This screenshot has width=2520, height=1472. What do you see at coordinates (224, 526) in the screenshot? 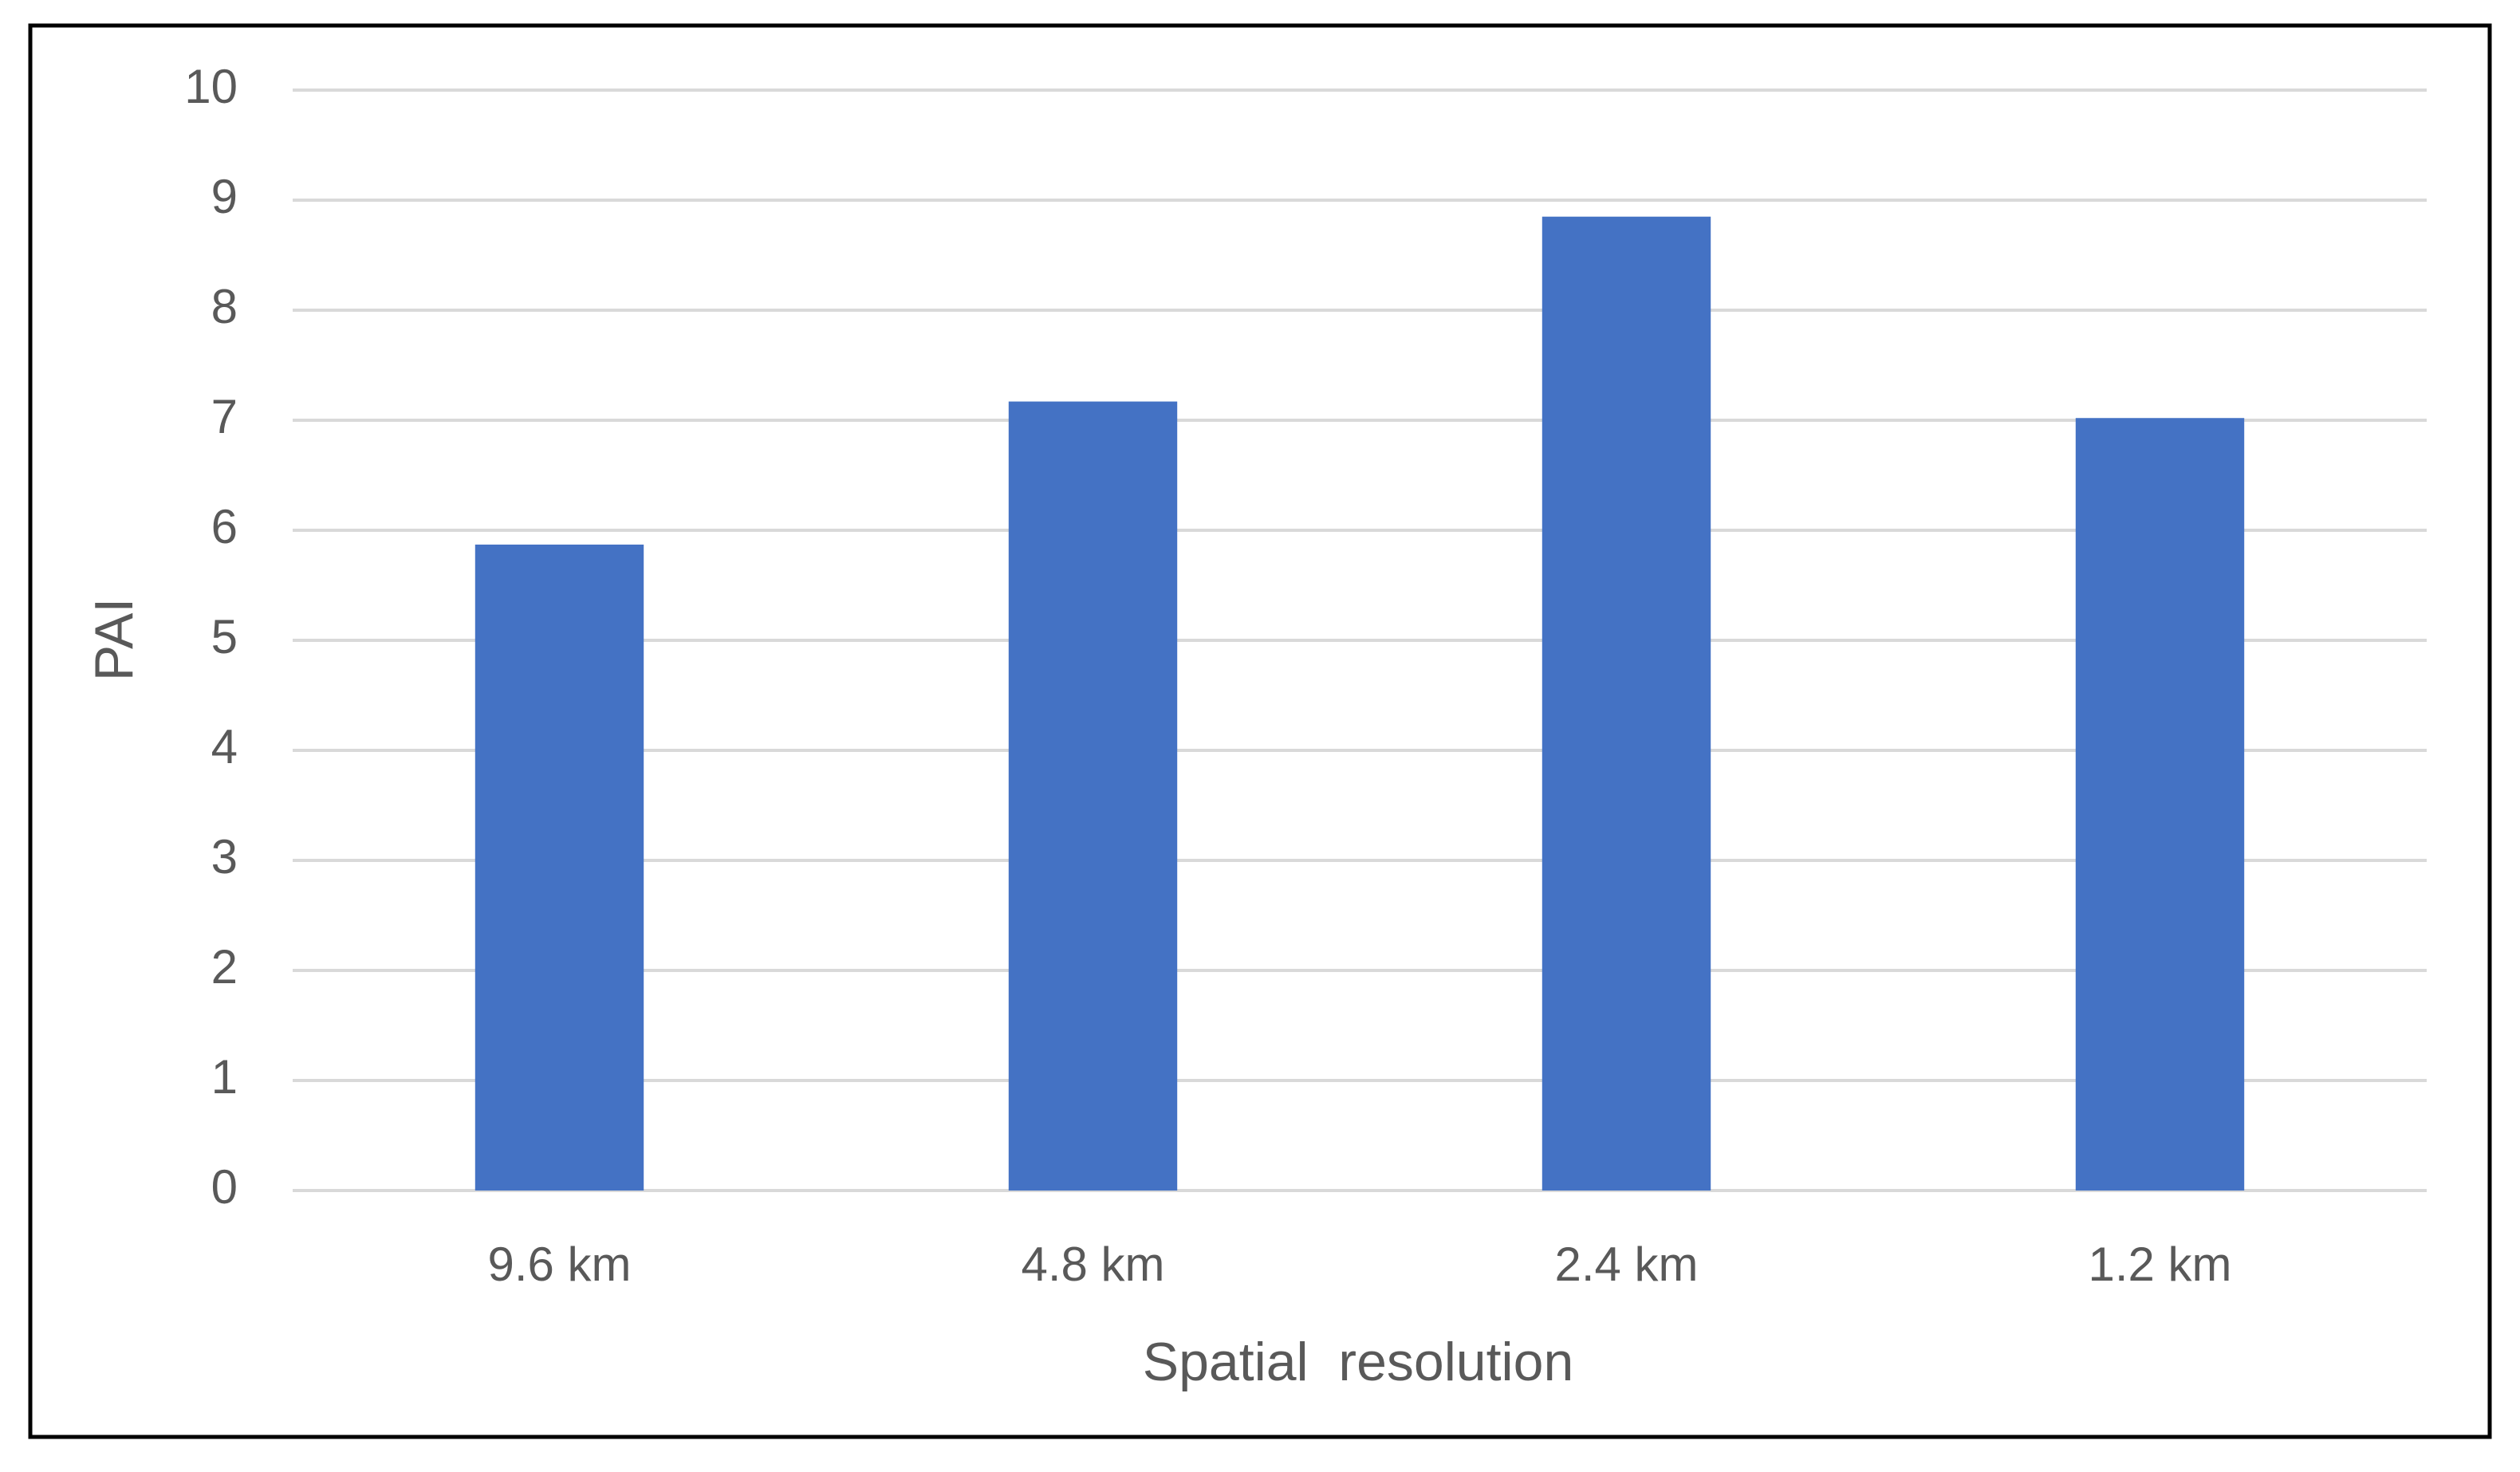
I see `y-tick-label: 6` at bounding box center [224, 526].